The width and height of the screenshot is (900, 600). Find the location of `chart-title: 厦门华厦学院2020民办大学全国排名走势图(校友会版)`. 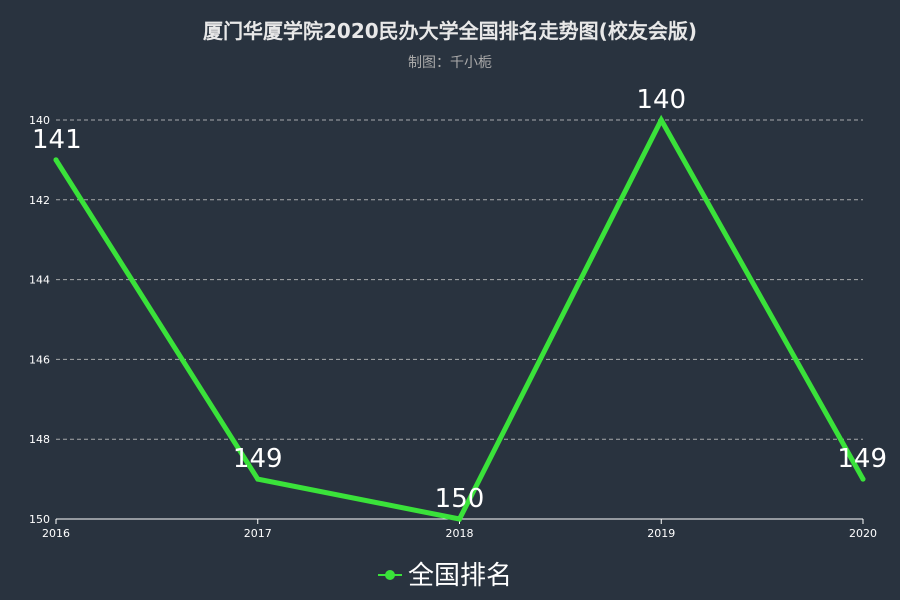

chart-title: 厦门华厦学院2020民办大学全国排名走势图(校友会版) is located at coordinates (450, 31).